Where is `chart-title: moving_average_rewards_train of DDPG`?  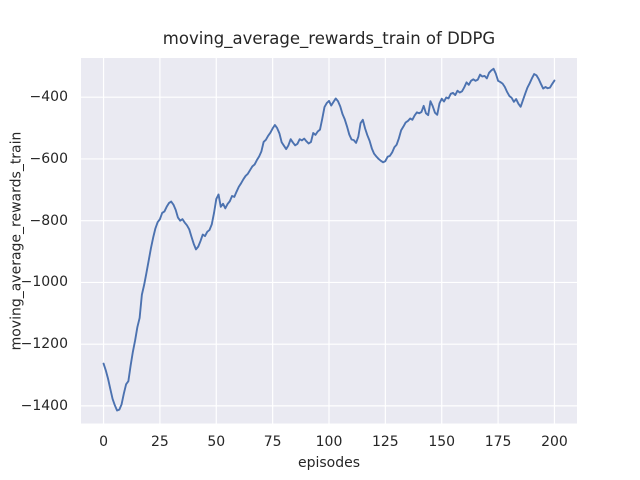
chart-title: moving_average_rewards_train of DDPG is located at coordinates (329, 38).